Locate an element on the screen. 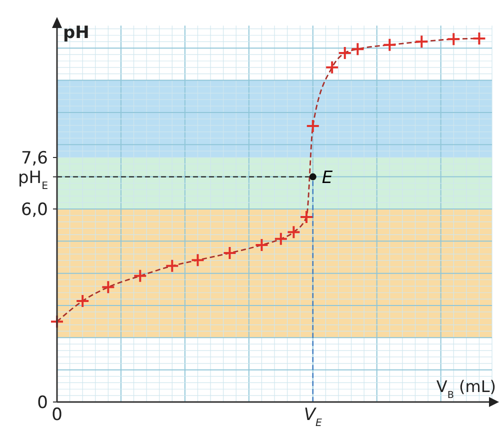 The height and width of the screenshot is (427, 499). x-tick-label: V$_{E}$ is located at coordinates (313, 416).